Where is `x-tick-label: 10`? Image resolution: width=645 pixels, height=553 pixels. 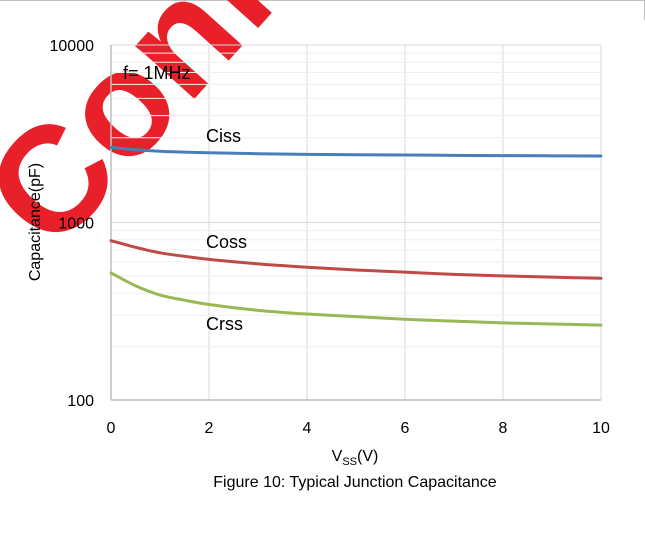 x-tick-label: 10 is located at coordinates (601, 428).